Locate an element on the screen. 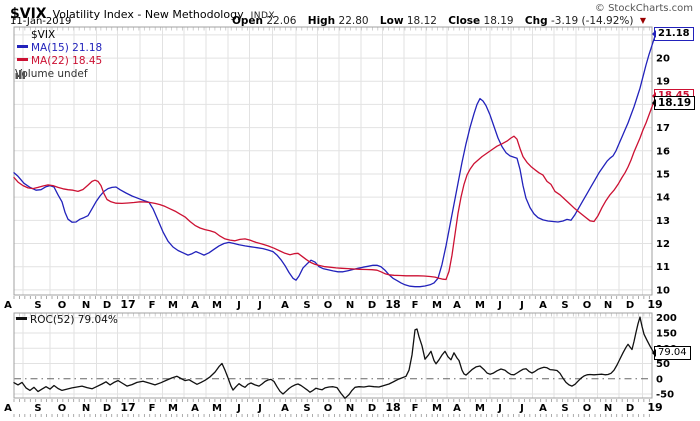  legend-ma15-label: MA(15) 21.18 is located at coordinates (67, 48).